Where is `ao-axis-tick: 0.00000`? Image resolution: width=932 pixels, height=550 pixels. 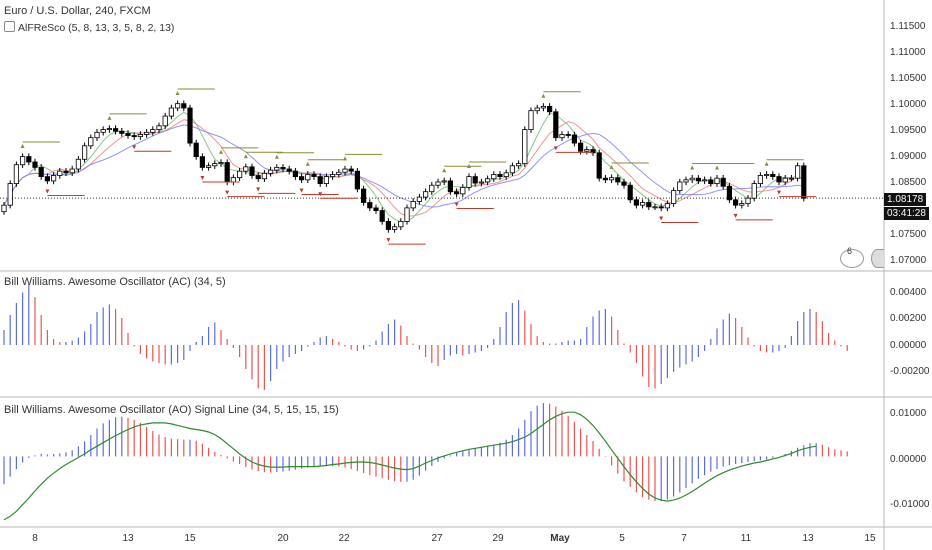
ao-axis-tick: 0.00000 is located at coordinates (908, 459).